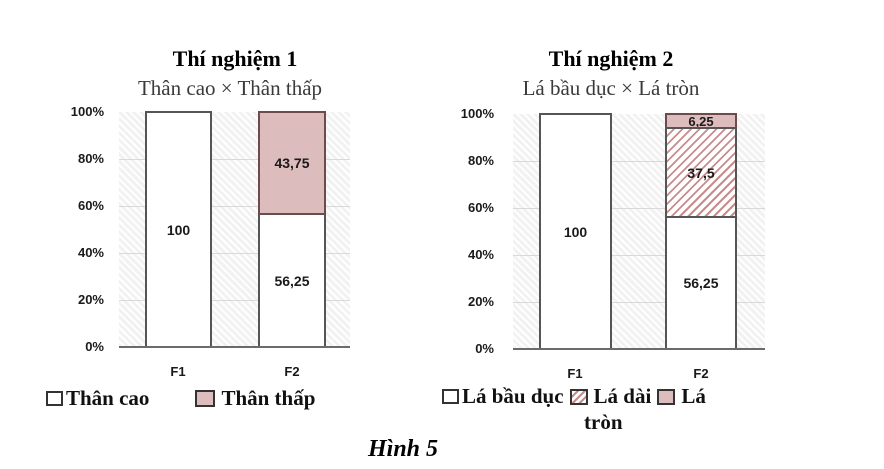 The height and width of the screenshot is (469, 884). Describe the element at coordinates (90, 158) in the screenshot. I see `chart1-ytick-80: 80%` at that location.